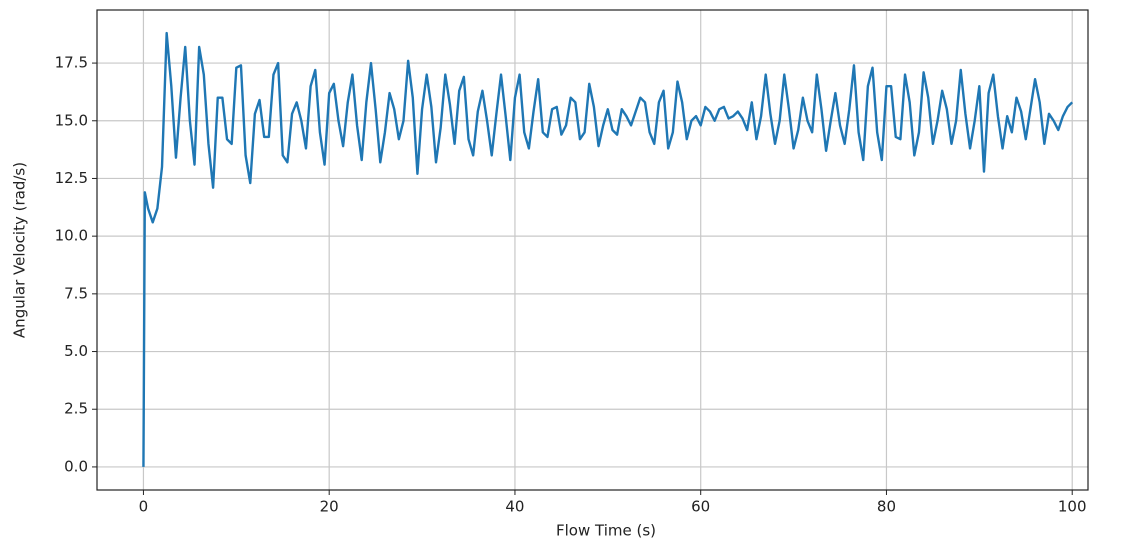 The height and width of the screenshot is (553, 1128). What do you see at coordinates (71, 236) in the screenshot?
I see `y-tick-label: 10.0` at bounding box center [71, 236].